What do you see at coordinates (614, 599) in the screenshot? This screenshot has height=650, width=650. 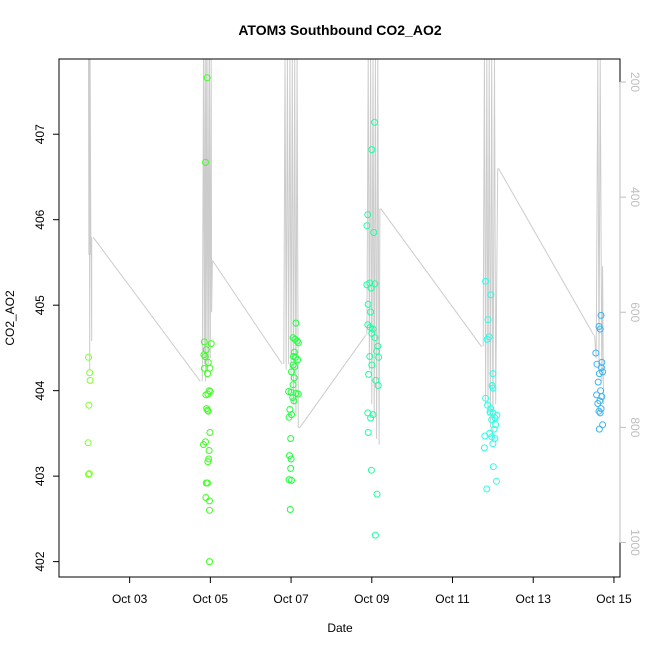 I see `x-tick-label-6: Oct 15` at bounding box center [614, 599].